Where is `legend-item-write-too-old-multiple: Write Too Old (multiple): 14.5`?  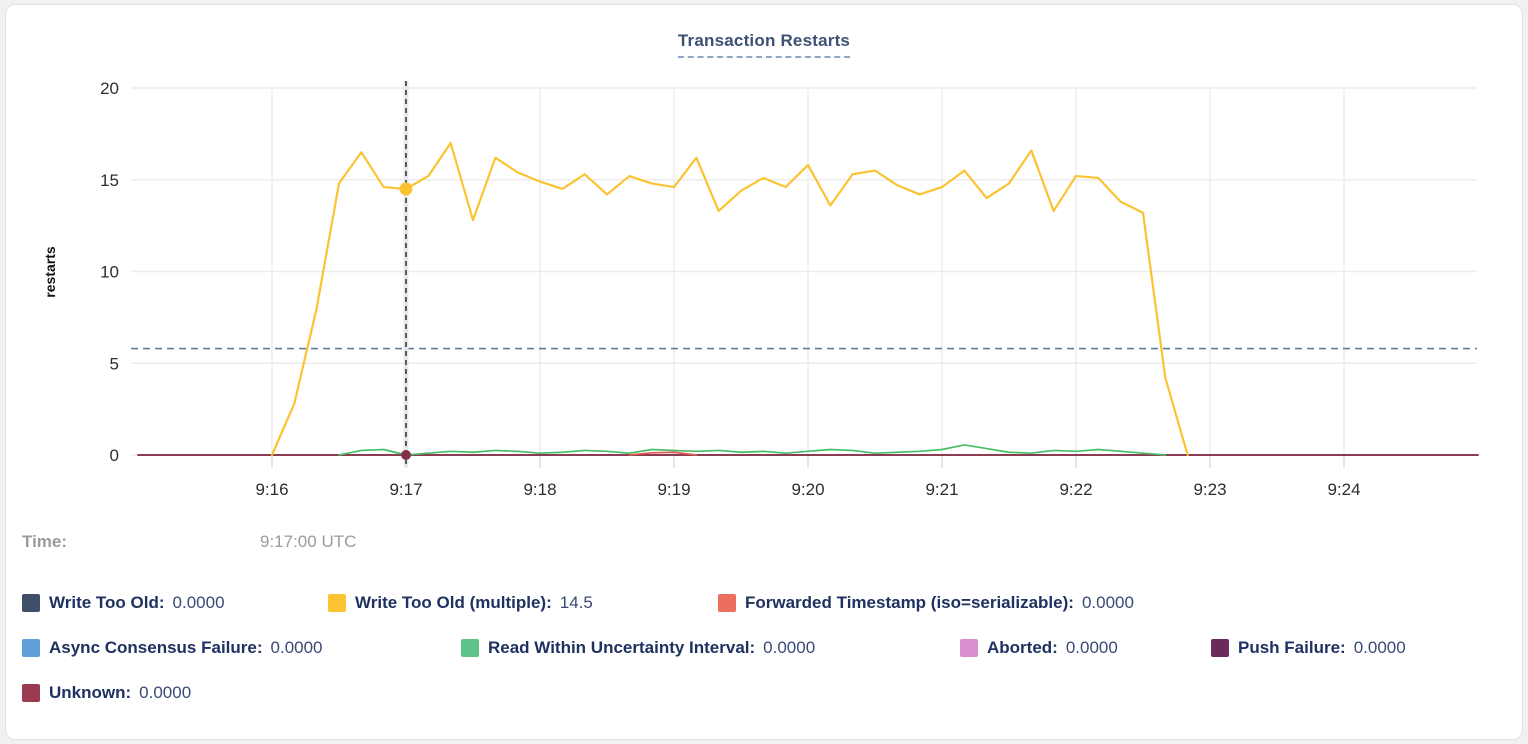 legend-item-write-too-old-multiple: Write Too Old (multiple): 14.5 is located at coordinates (460, 603).